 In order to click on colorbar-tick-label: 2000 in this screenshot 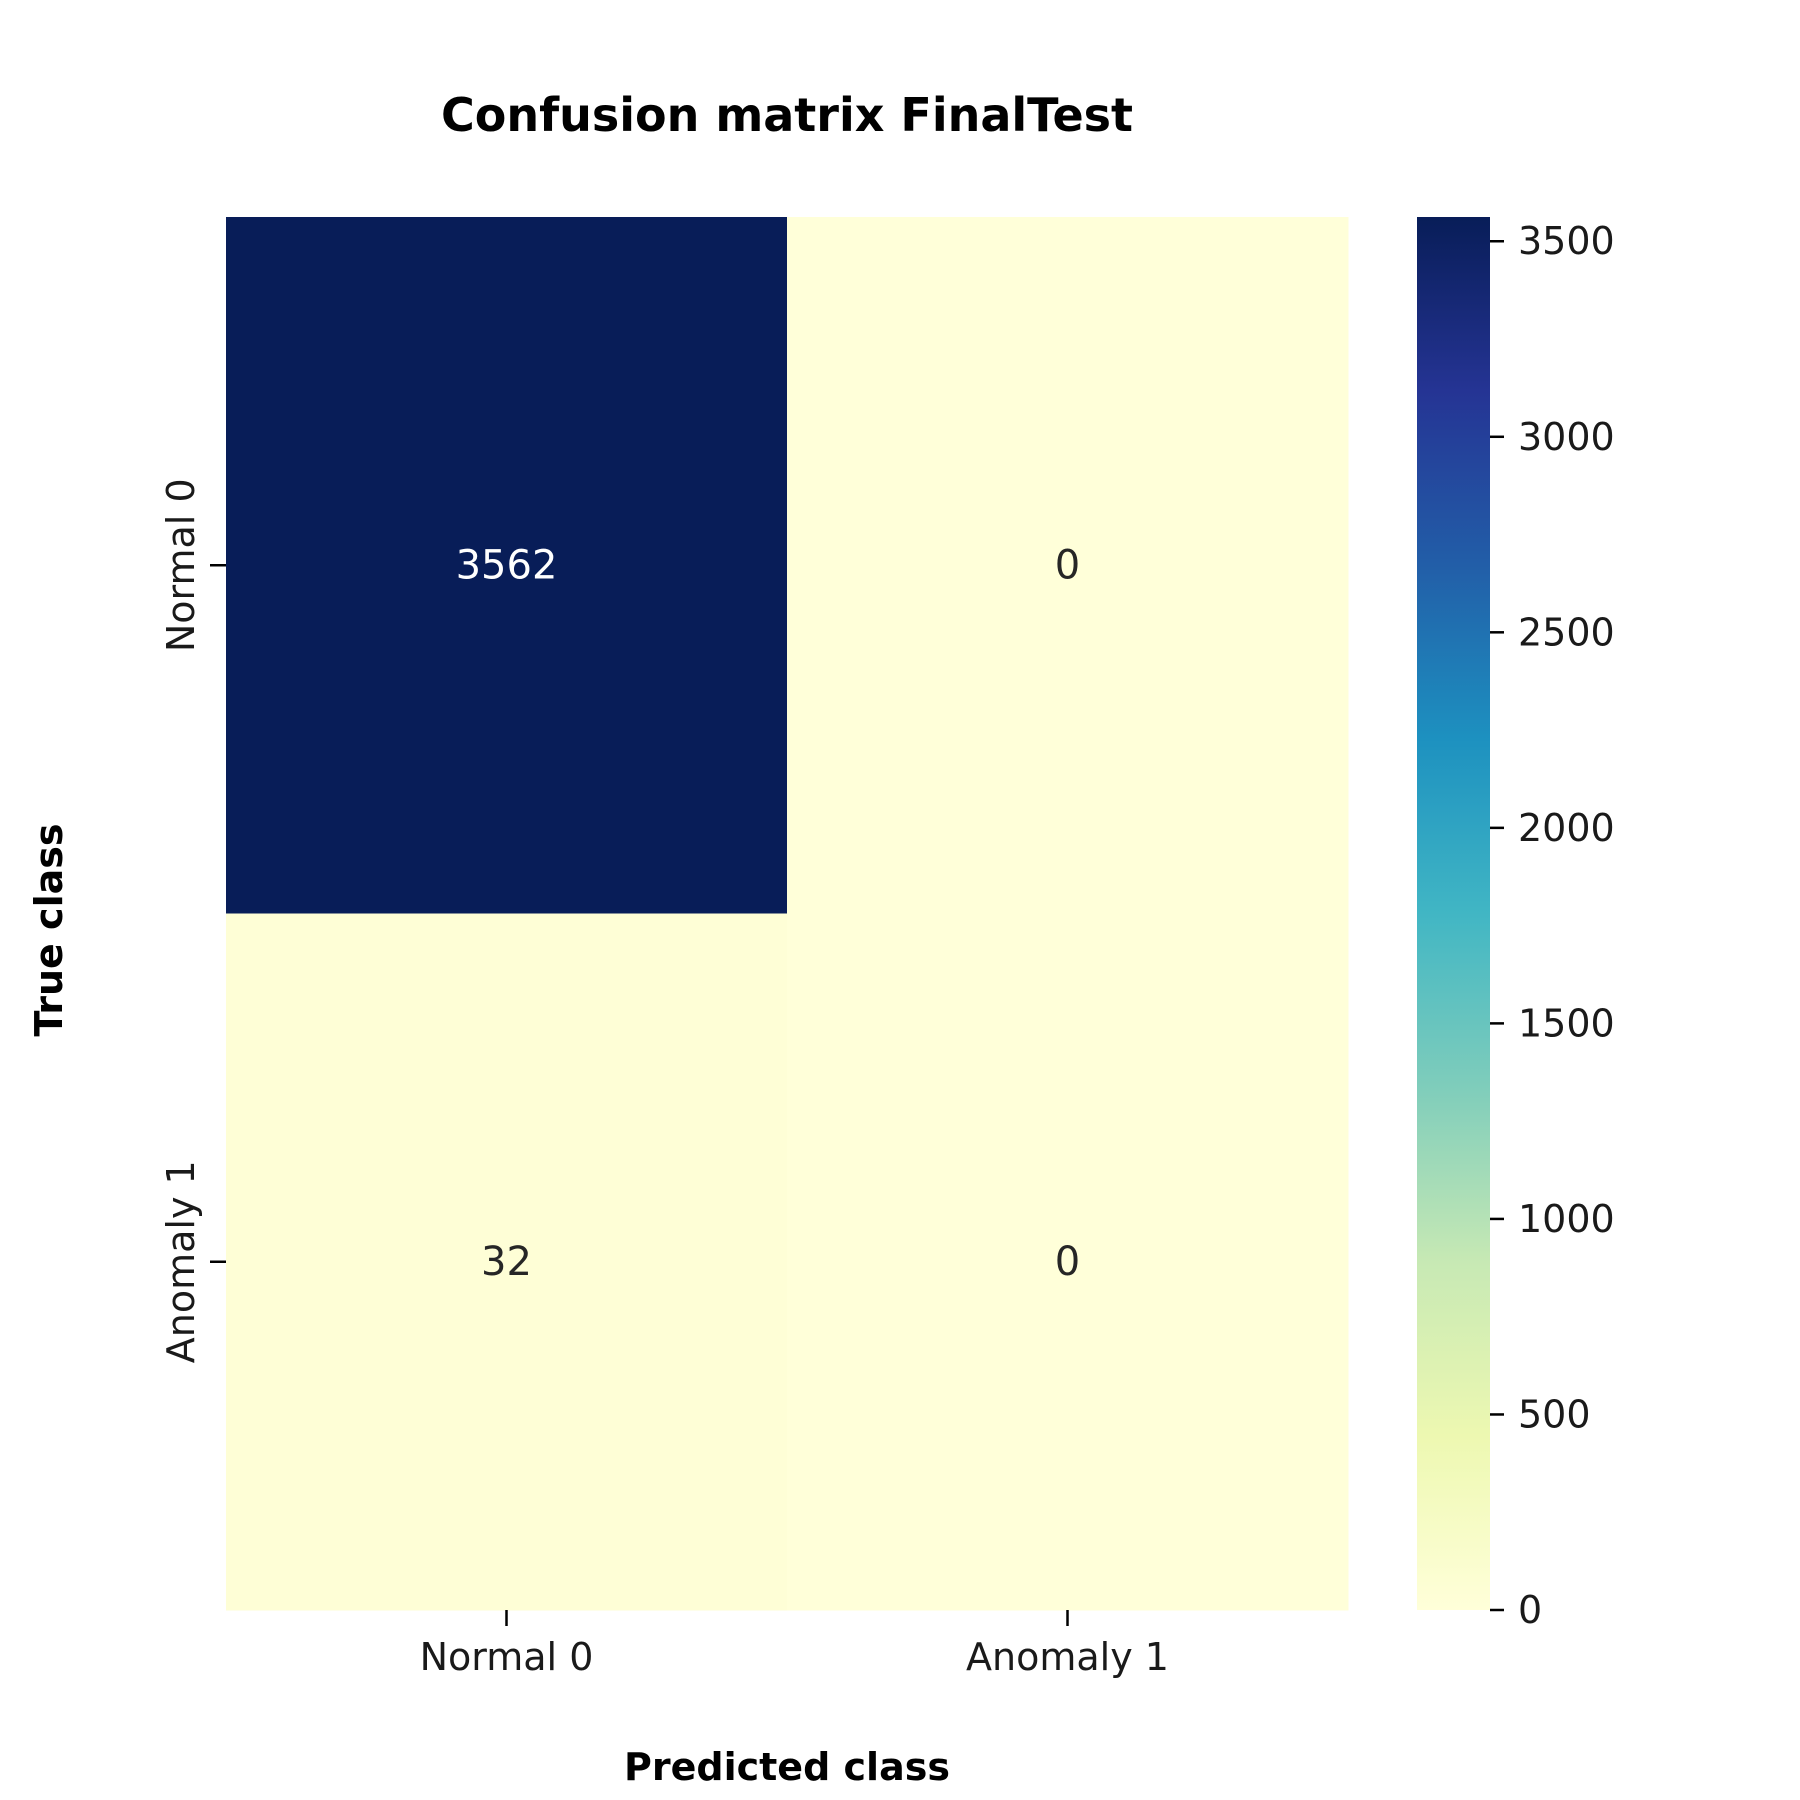, I will do `click(1566, 828)`.